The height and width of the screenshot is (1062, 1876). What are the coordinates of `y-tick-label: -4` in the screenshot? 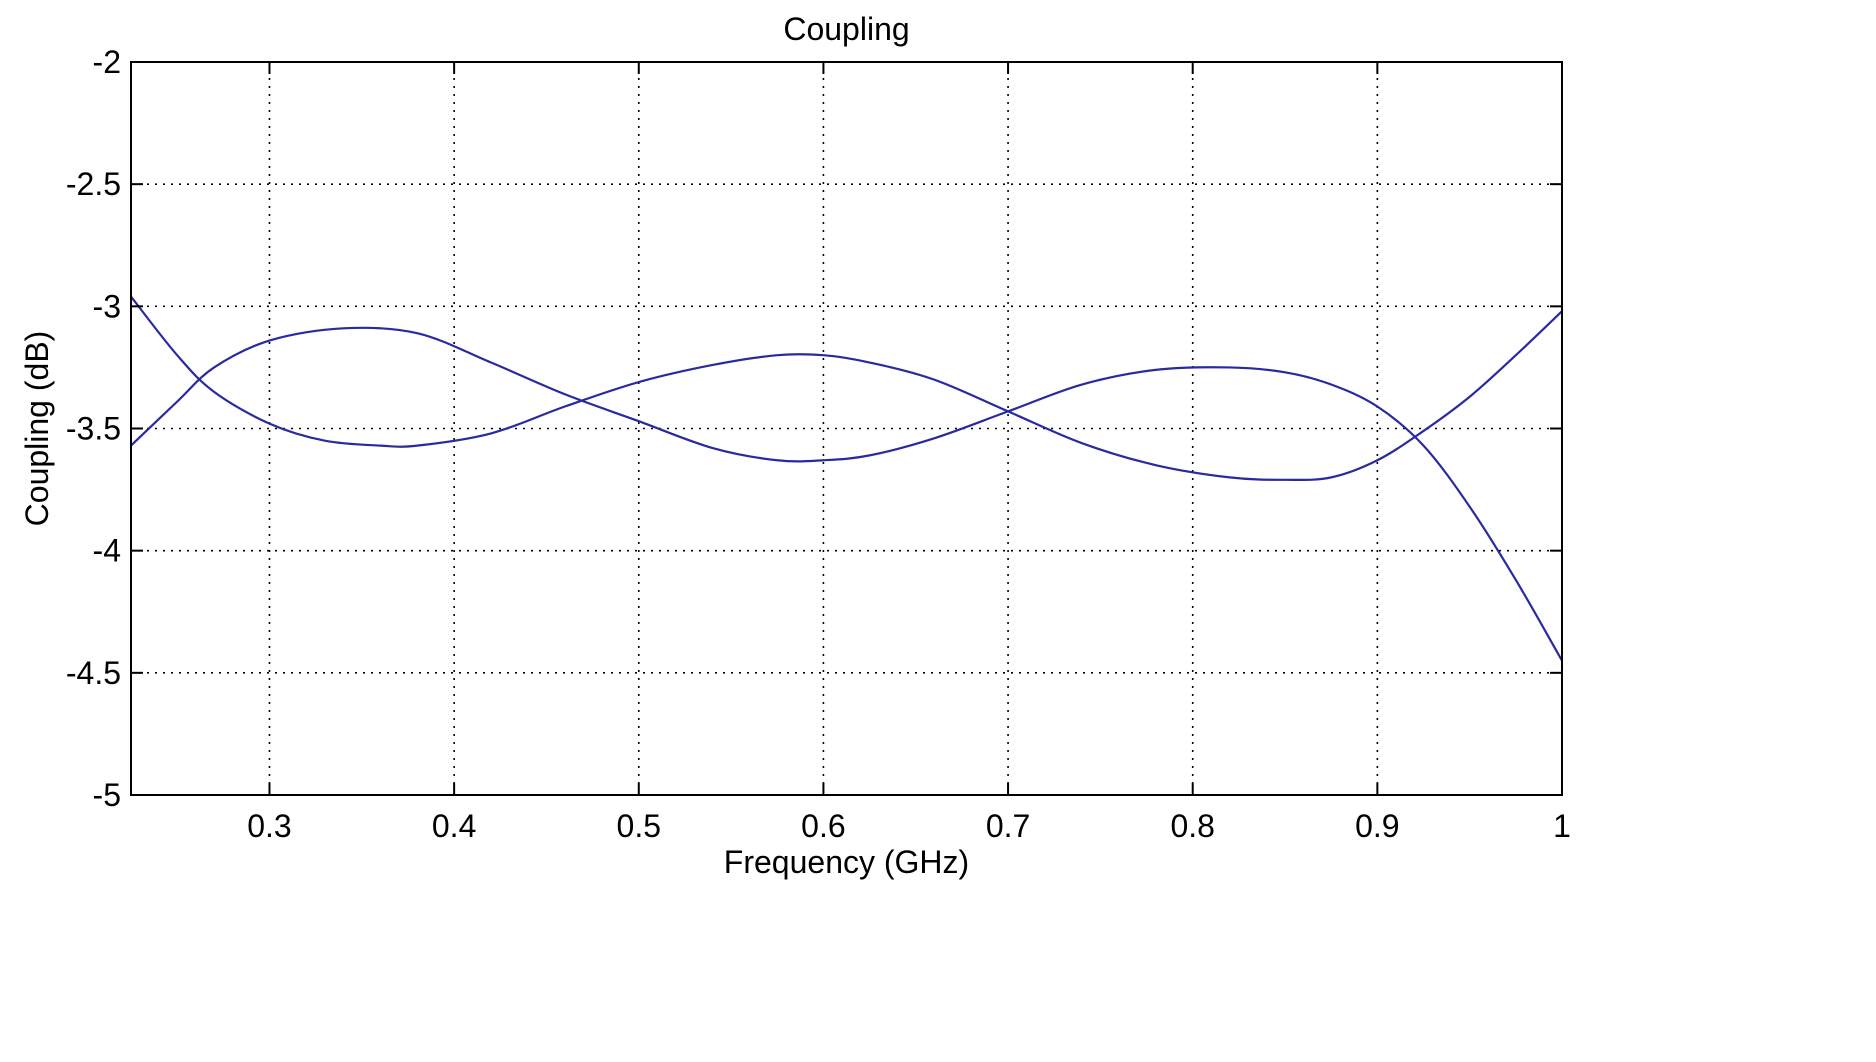 It's located at (107, 551).